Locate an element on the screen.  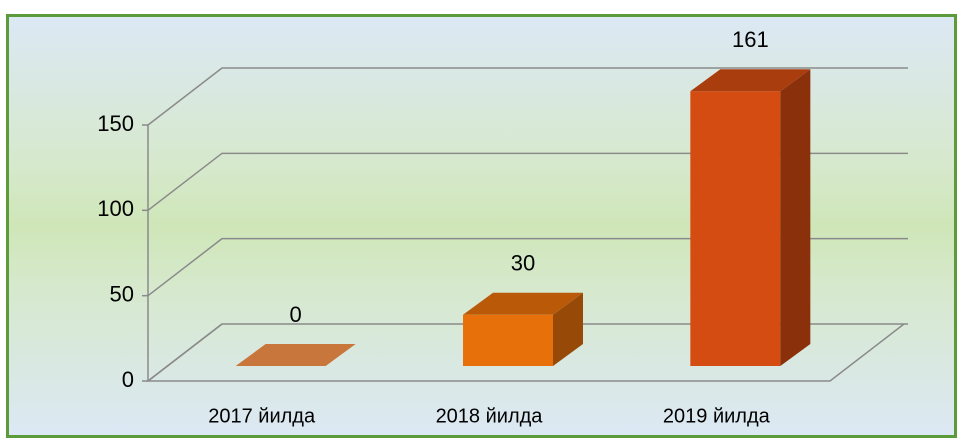
y-tick-label: 100 is located at coordinates (115, 208).